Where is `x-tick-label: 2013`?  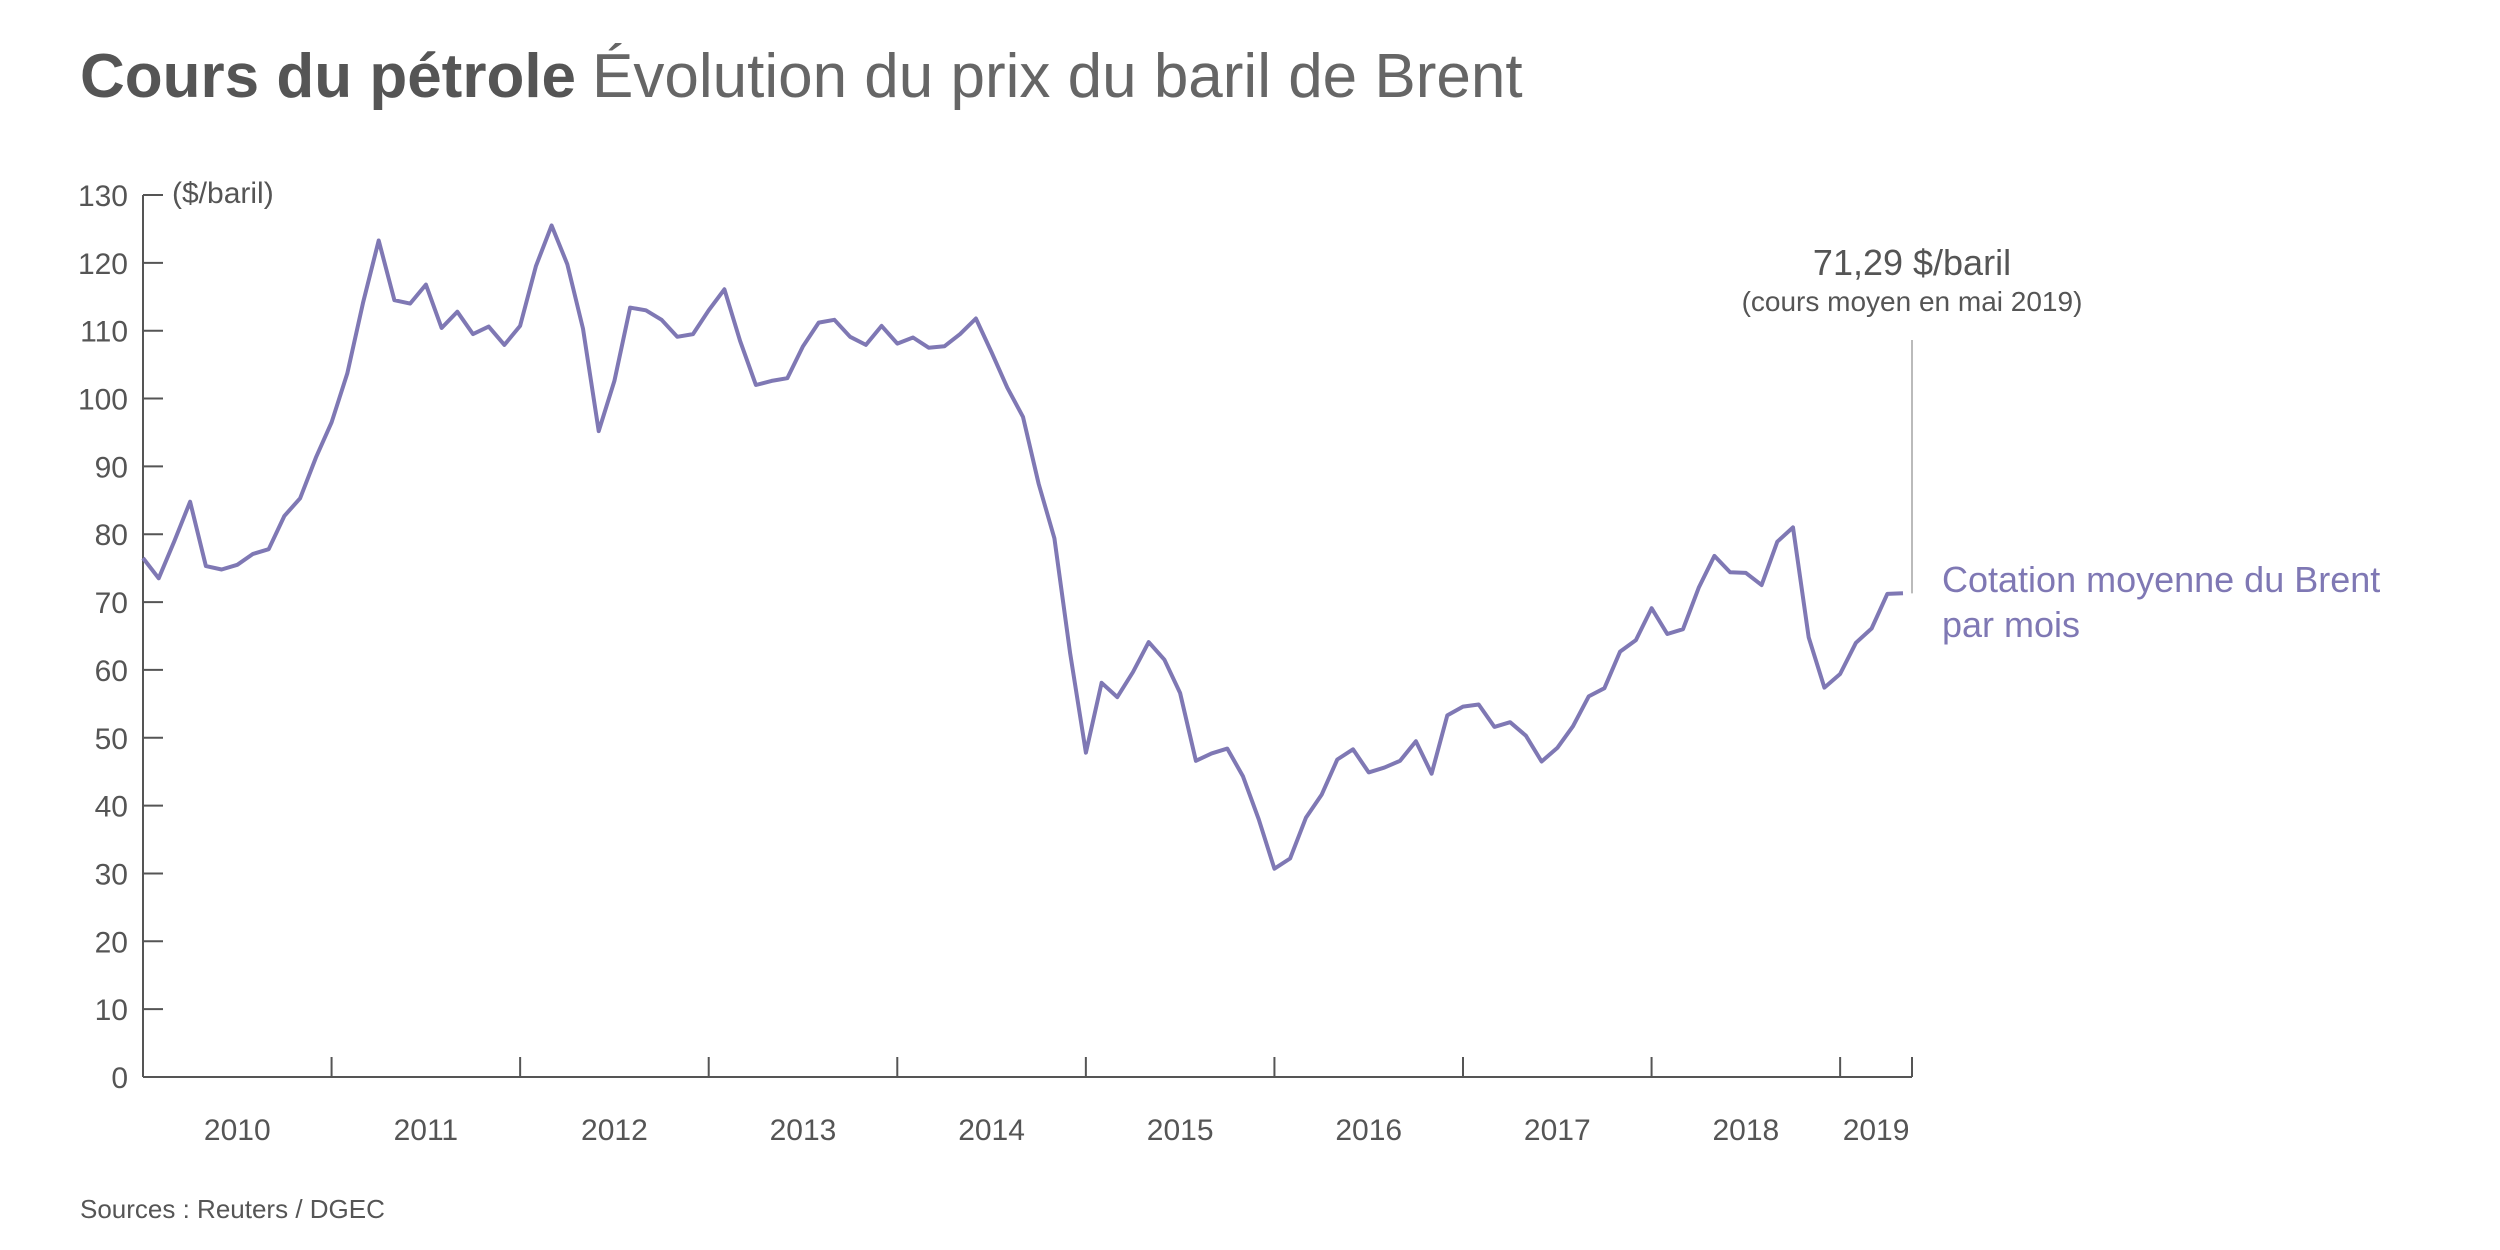
x-tick-label: 2013 is located at coordinates (803, 1130).